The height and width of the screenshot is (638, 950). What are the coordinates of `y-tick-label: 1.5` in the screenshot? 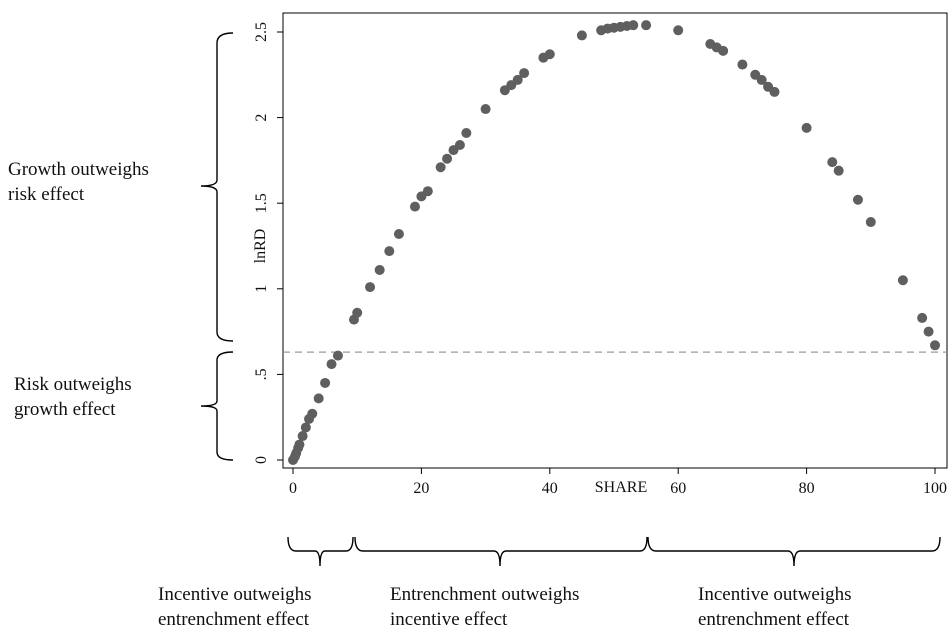 It's located at (261, 203).